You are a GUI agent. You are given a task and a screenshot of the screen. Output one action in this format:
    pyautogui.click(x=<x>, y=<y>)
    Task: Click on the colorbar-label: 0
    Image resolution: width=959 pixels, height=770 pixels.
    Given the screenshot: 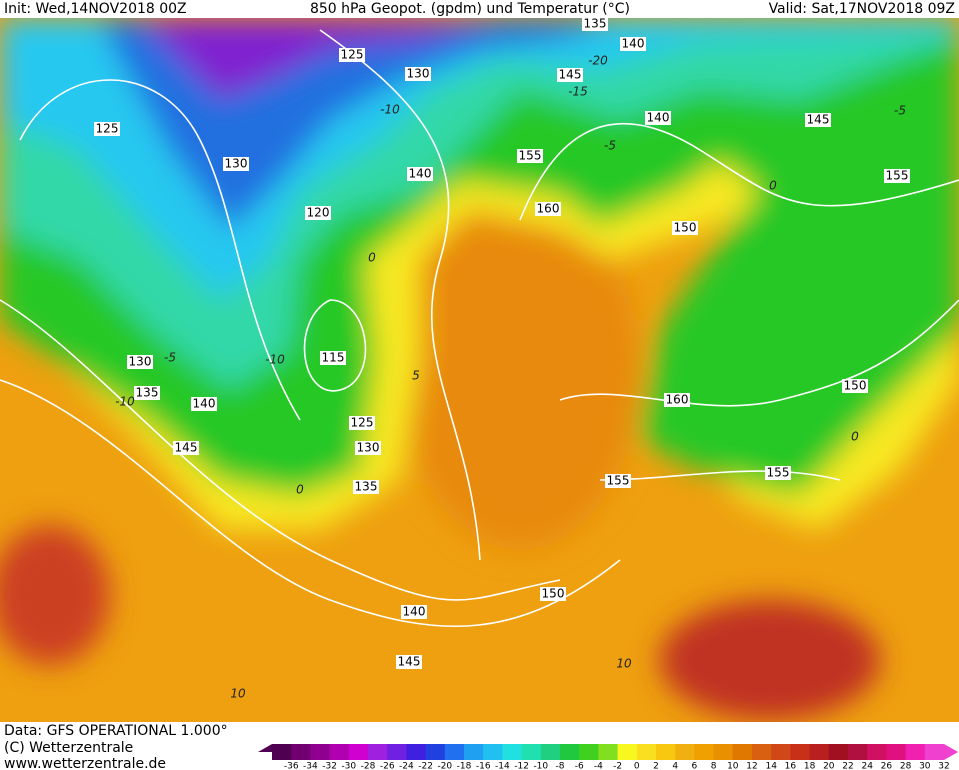 What is the action you would take?
    pyautogui.click(x=637, y=766)
    